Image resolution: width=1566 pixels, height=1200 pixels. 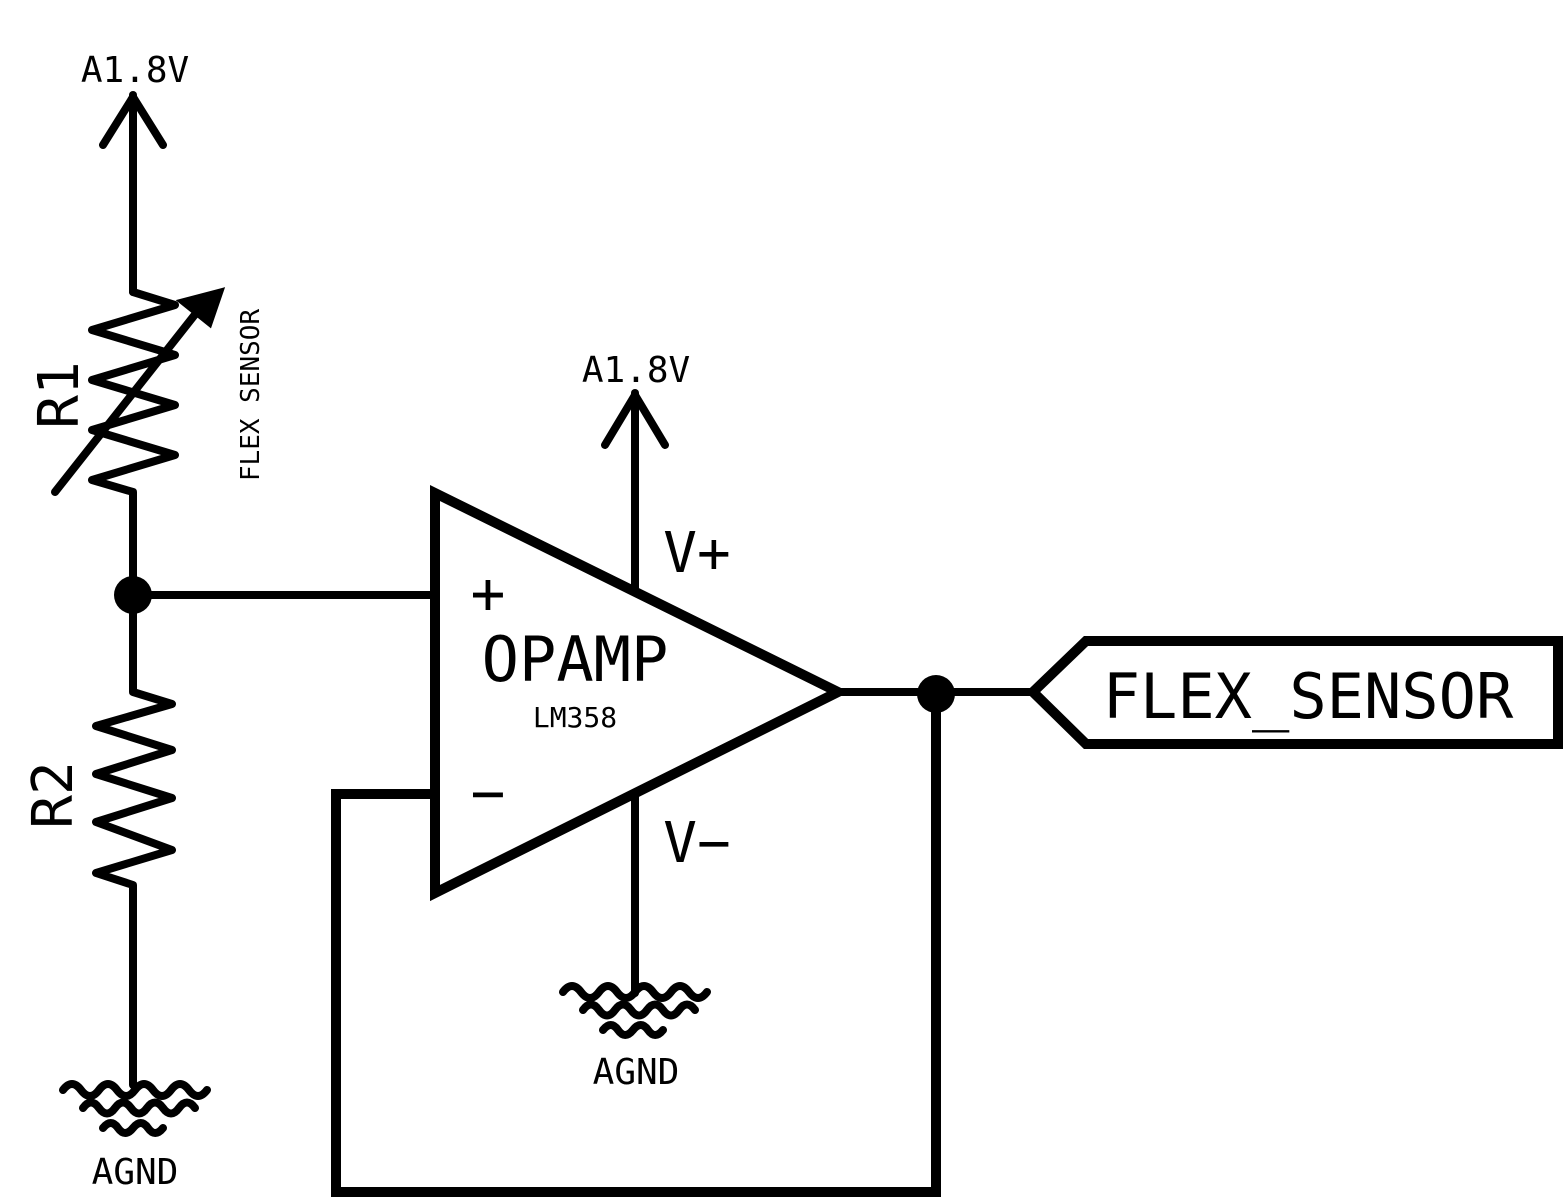 What do you see at coordinates (488, 593) in the screenshot?
I see `opamp-plus-pin-label: +` at bounding box center [488, 593].